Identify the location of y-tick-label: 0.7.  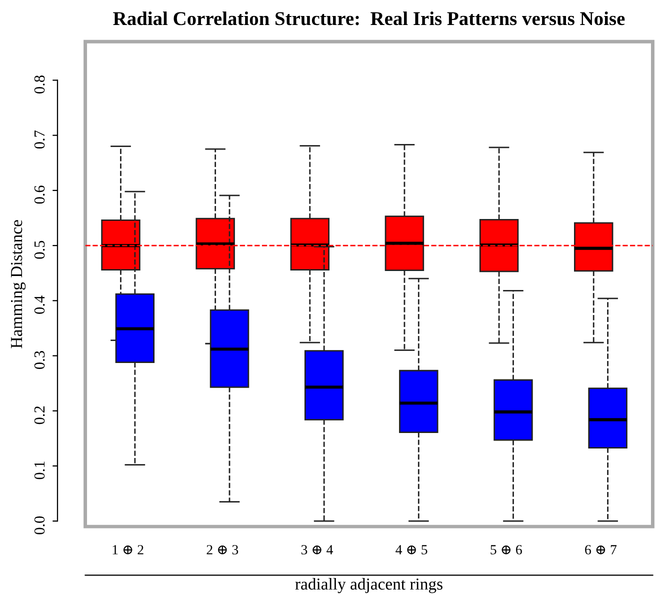
(39, 139).